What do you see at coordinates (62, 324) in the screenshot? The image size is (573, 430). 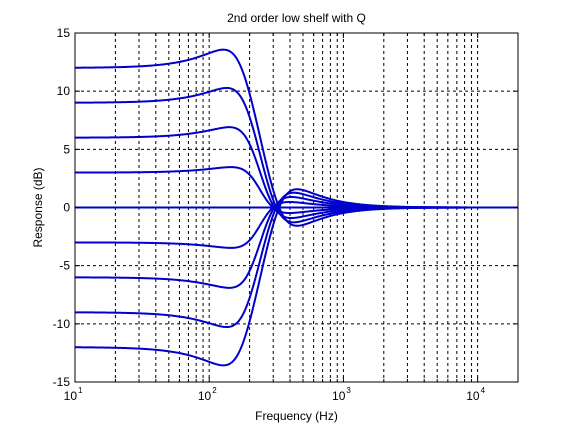 I see `y-tick-label: -10` at bounding box center [62, 324].